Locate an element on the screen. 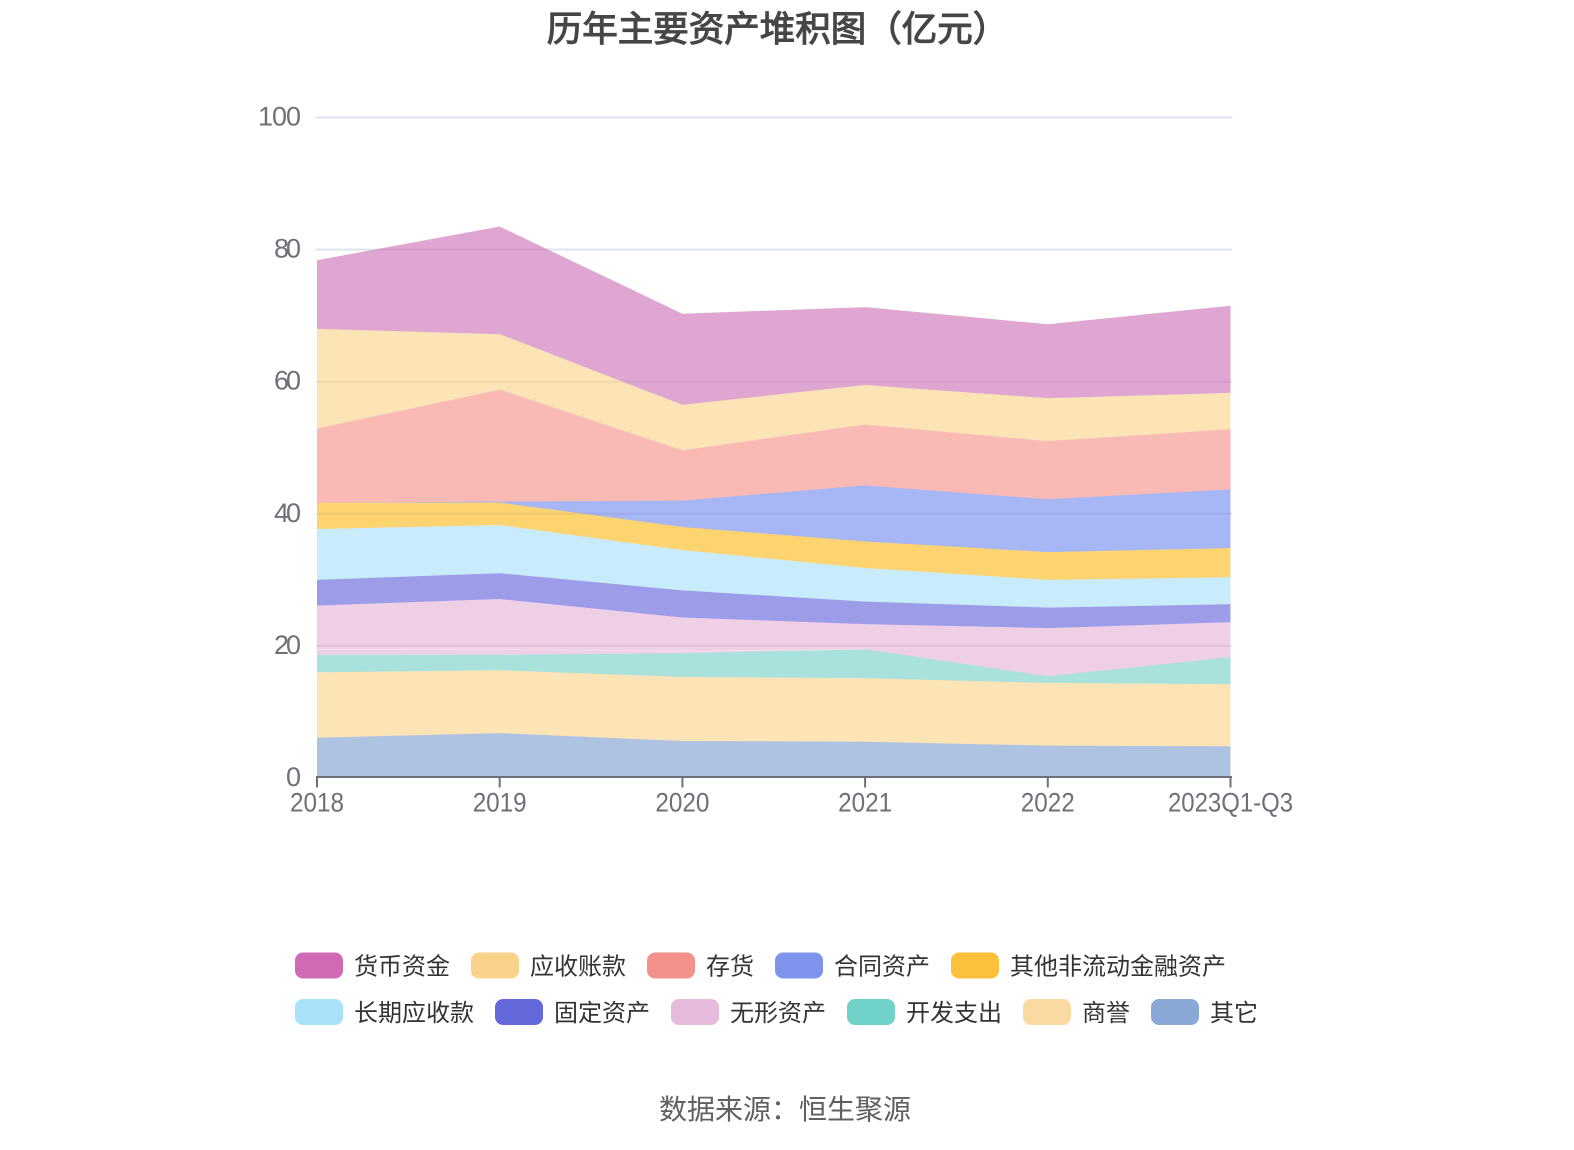 This screenshot has width=1574, height=1150. svg-text: 数据来源：恒生聚源 is located at coordinates (785, 1109).